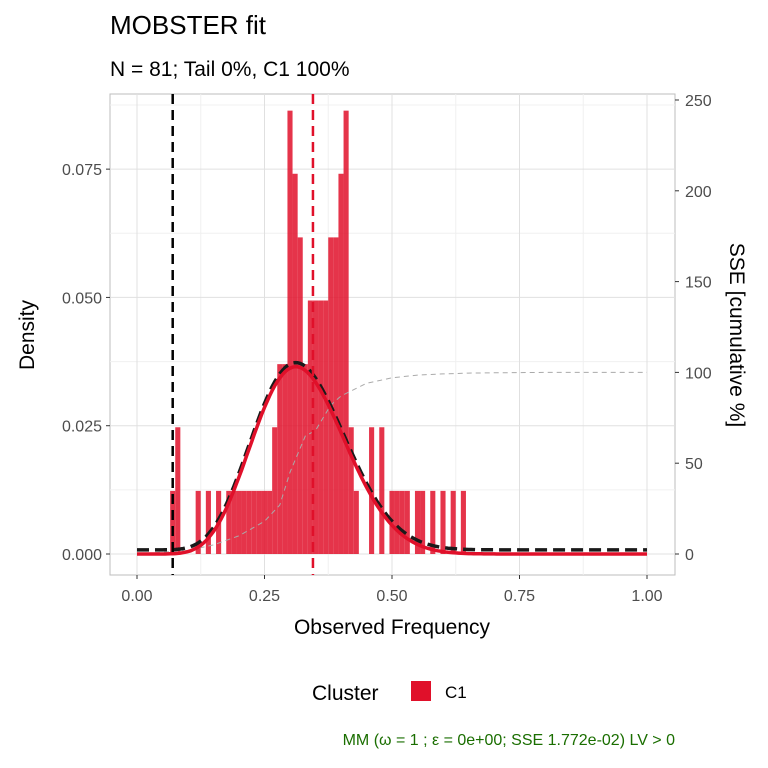  What do you see at coordinates (82, 170) in the screenshot?
I see `y-tick-label: 0.075` at bounding box center [82, 170].